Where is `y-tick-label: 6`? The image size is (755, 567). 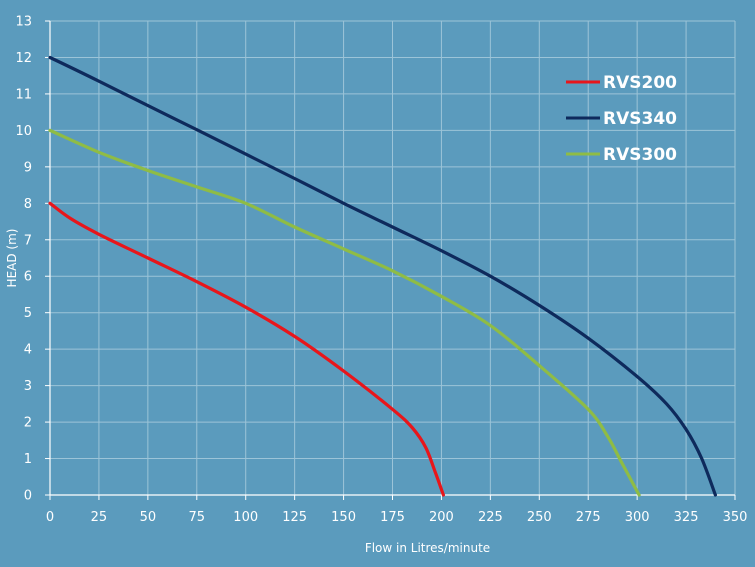
y-tick-label: 6 is located at coordinates (28, 277).